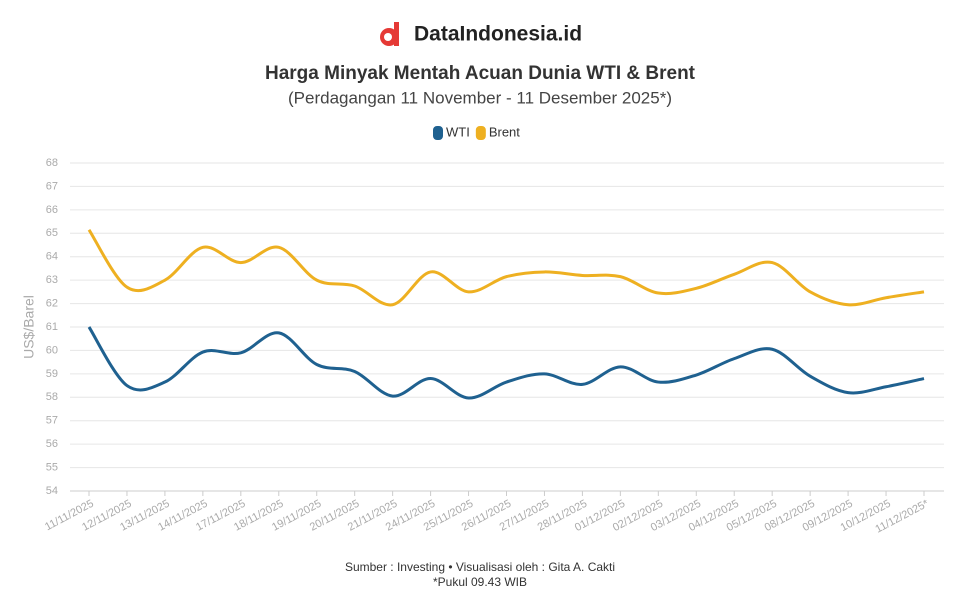  Describe the element at coordinates (52, 233) in the screenshot. I see `y-tick-label: 65` at that location.